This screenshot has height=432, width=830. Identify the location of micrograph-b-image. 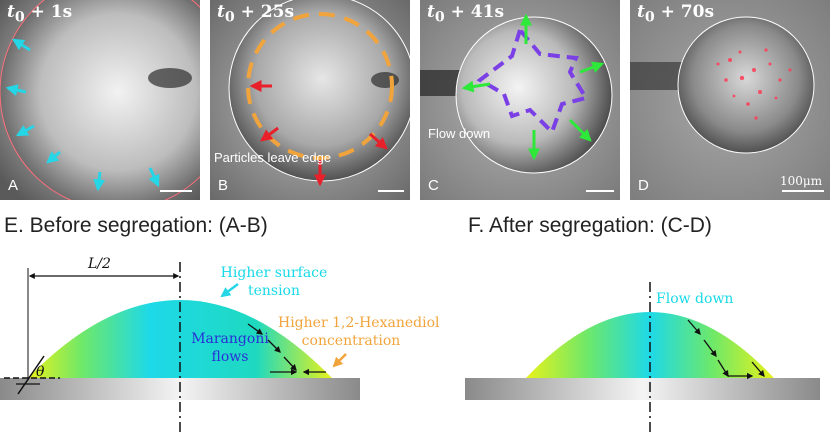
(310, 100).